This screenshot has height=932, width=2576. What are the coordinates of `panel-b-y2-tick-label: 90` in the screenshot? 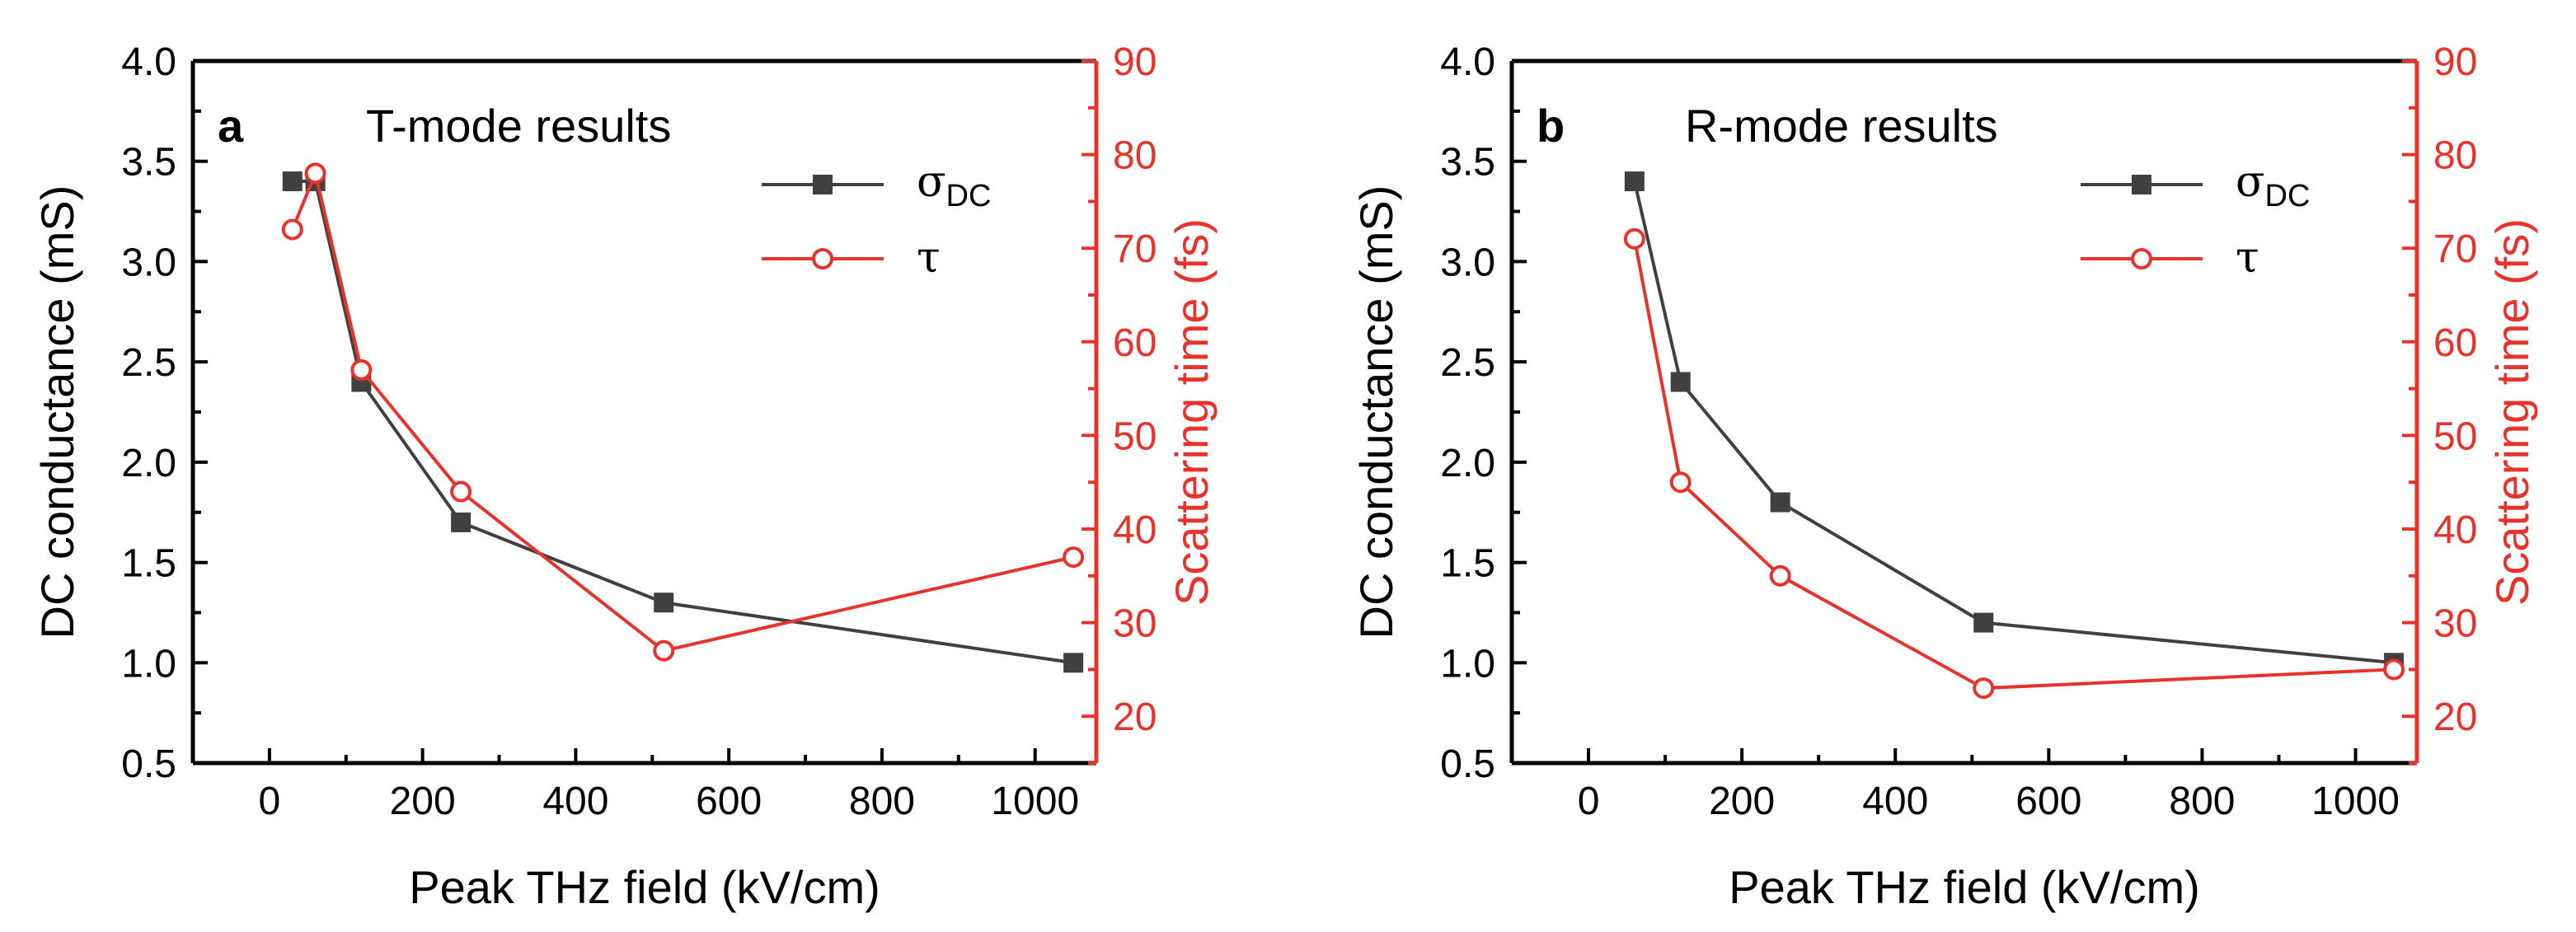 It's located at (2455, 62).